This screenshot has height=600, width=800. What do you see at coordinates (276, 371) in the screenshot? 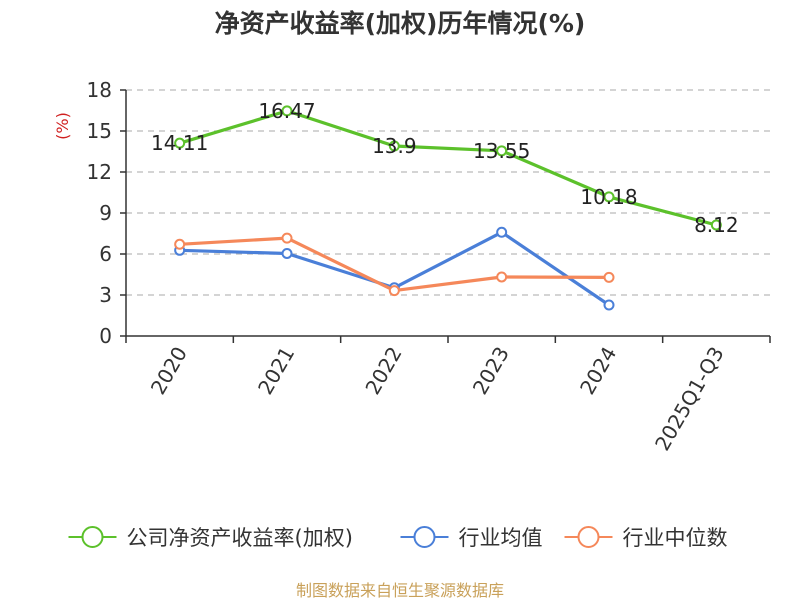
I see `x-tick-label: 2021` at bounding box center [276, 371].